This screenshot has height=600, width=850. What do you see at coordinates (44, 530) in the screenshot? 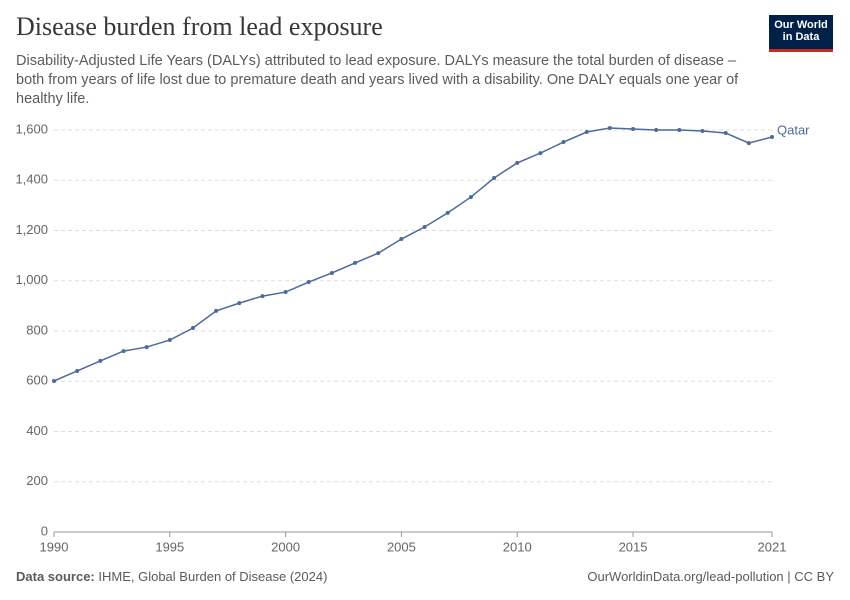
I see `y-tick-label: 0` at bounding box center [44, 530].